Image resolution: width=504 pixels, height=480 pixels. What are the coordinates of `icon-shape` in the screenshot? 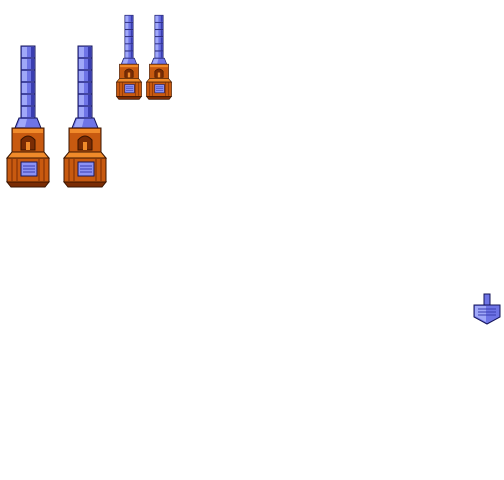 It's located at (487, 309).